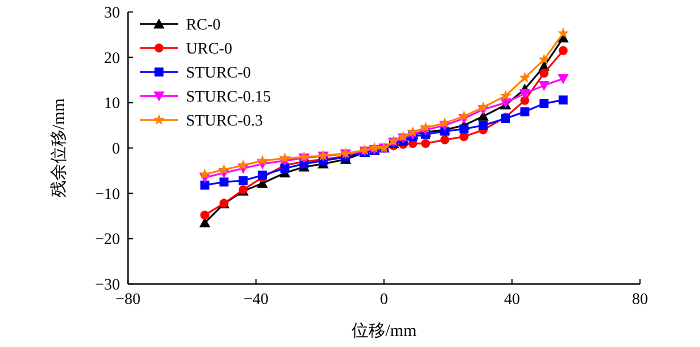 The height and width of the screenshot is (347, 700). Describe the element at coordinates (203, 25) in the screenshot. I see `legend-label: RC-0` at that location.